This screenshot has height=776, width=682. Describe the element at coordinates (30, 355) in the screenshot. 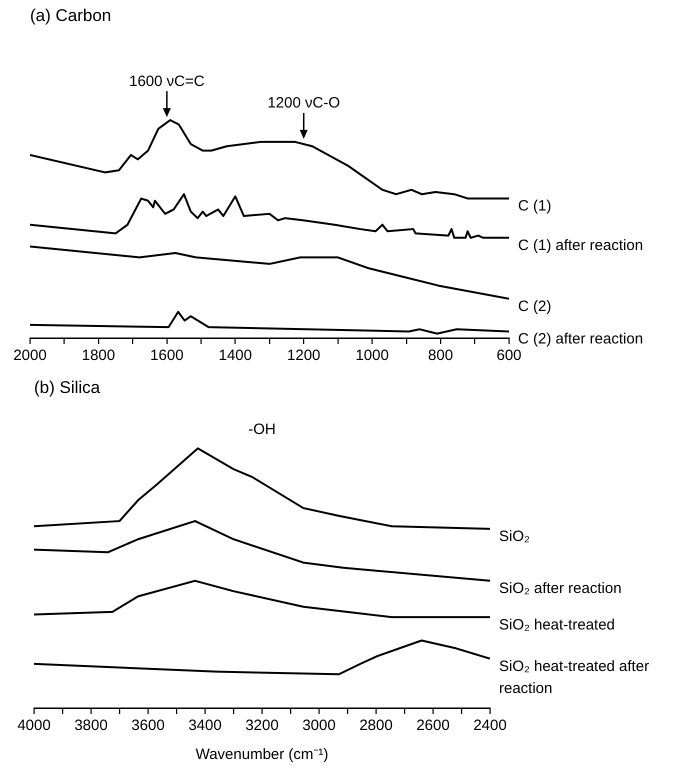

I see `x-tick-label: 2000` at that location.